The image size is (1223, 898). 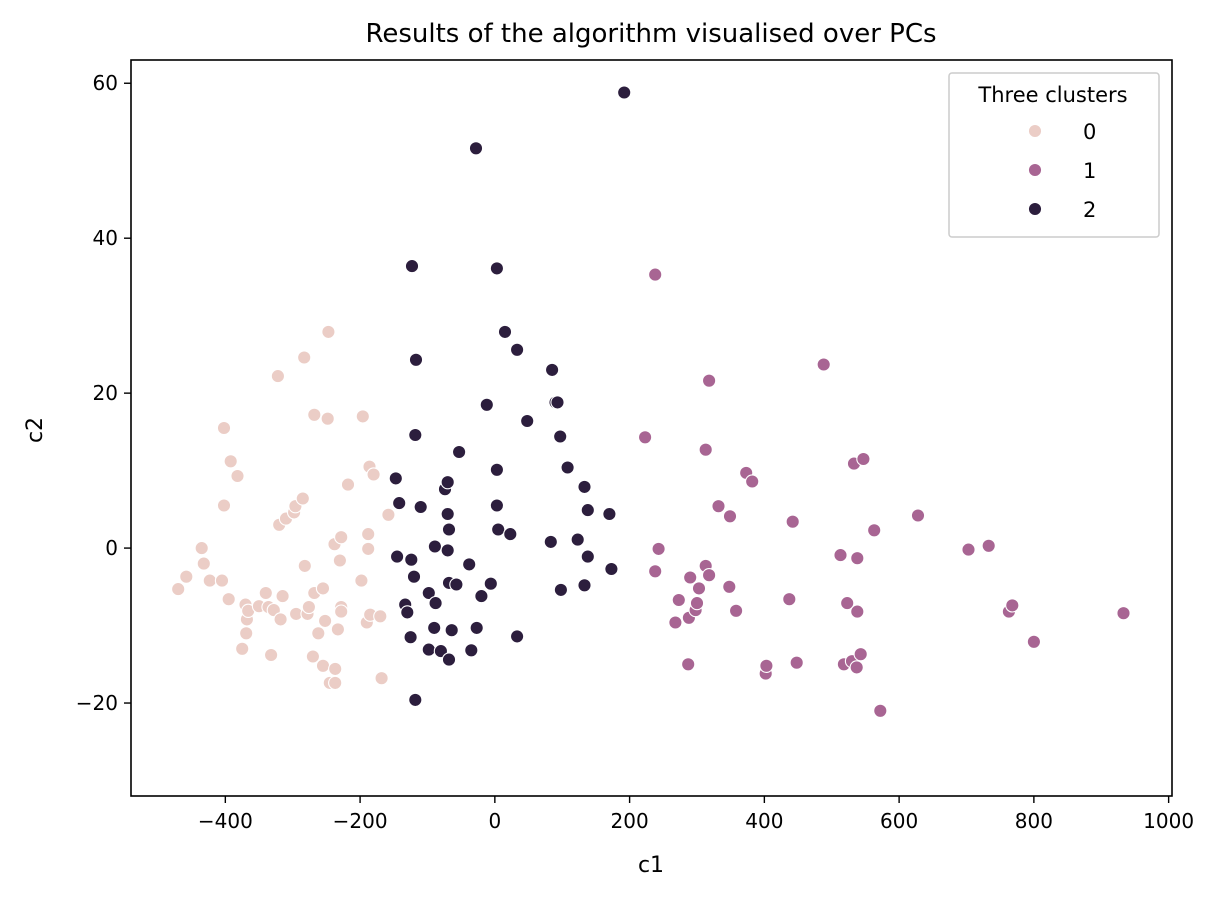 I want to click on y-tick-label: 20, so click(x=105, y=393).